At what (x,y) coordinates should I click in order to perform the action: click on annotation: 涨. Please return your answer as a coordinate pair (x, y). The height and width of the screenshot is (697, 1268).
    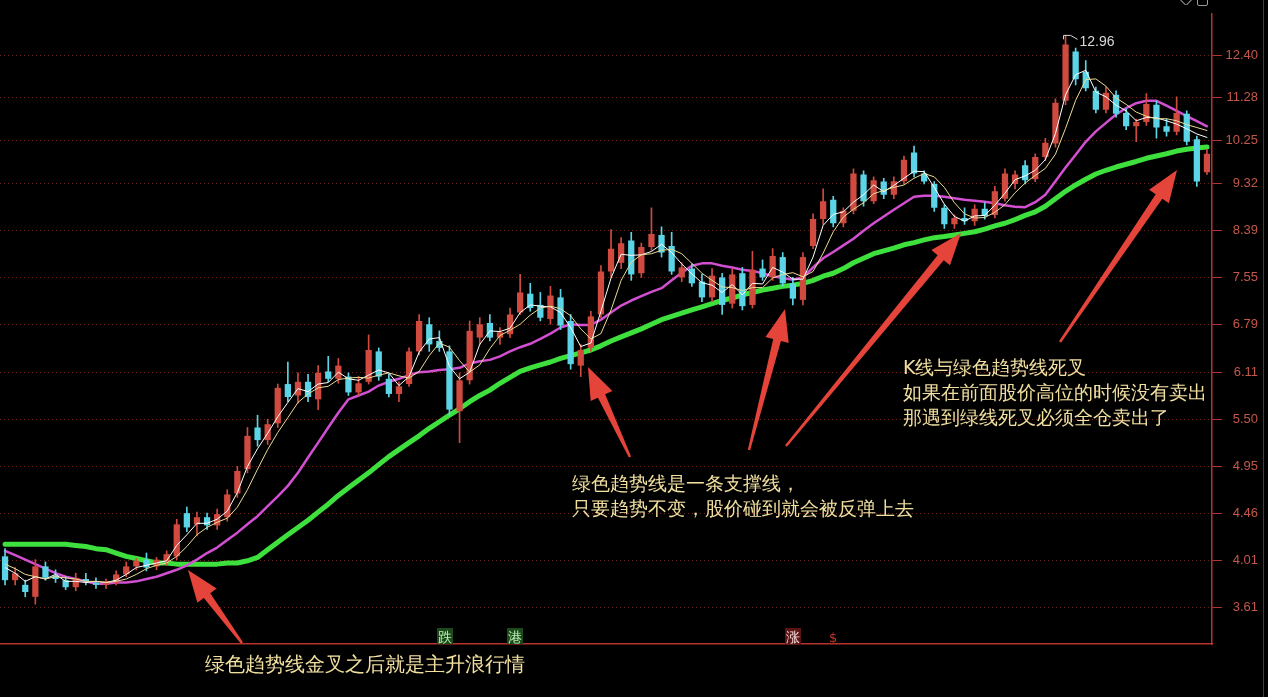
    Looking at the image, I should click on (793, 637).